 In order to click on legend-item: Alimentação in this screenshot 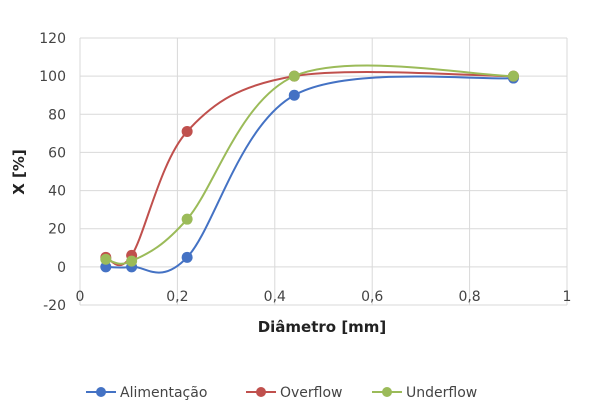, I will do `click(146, 393)`.